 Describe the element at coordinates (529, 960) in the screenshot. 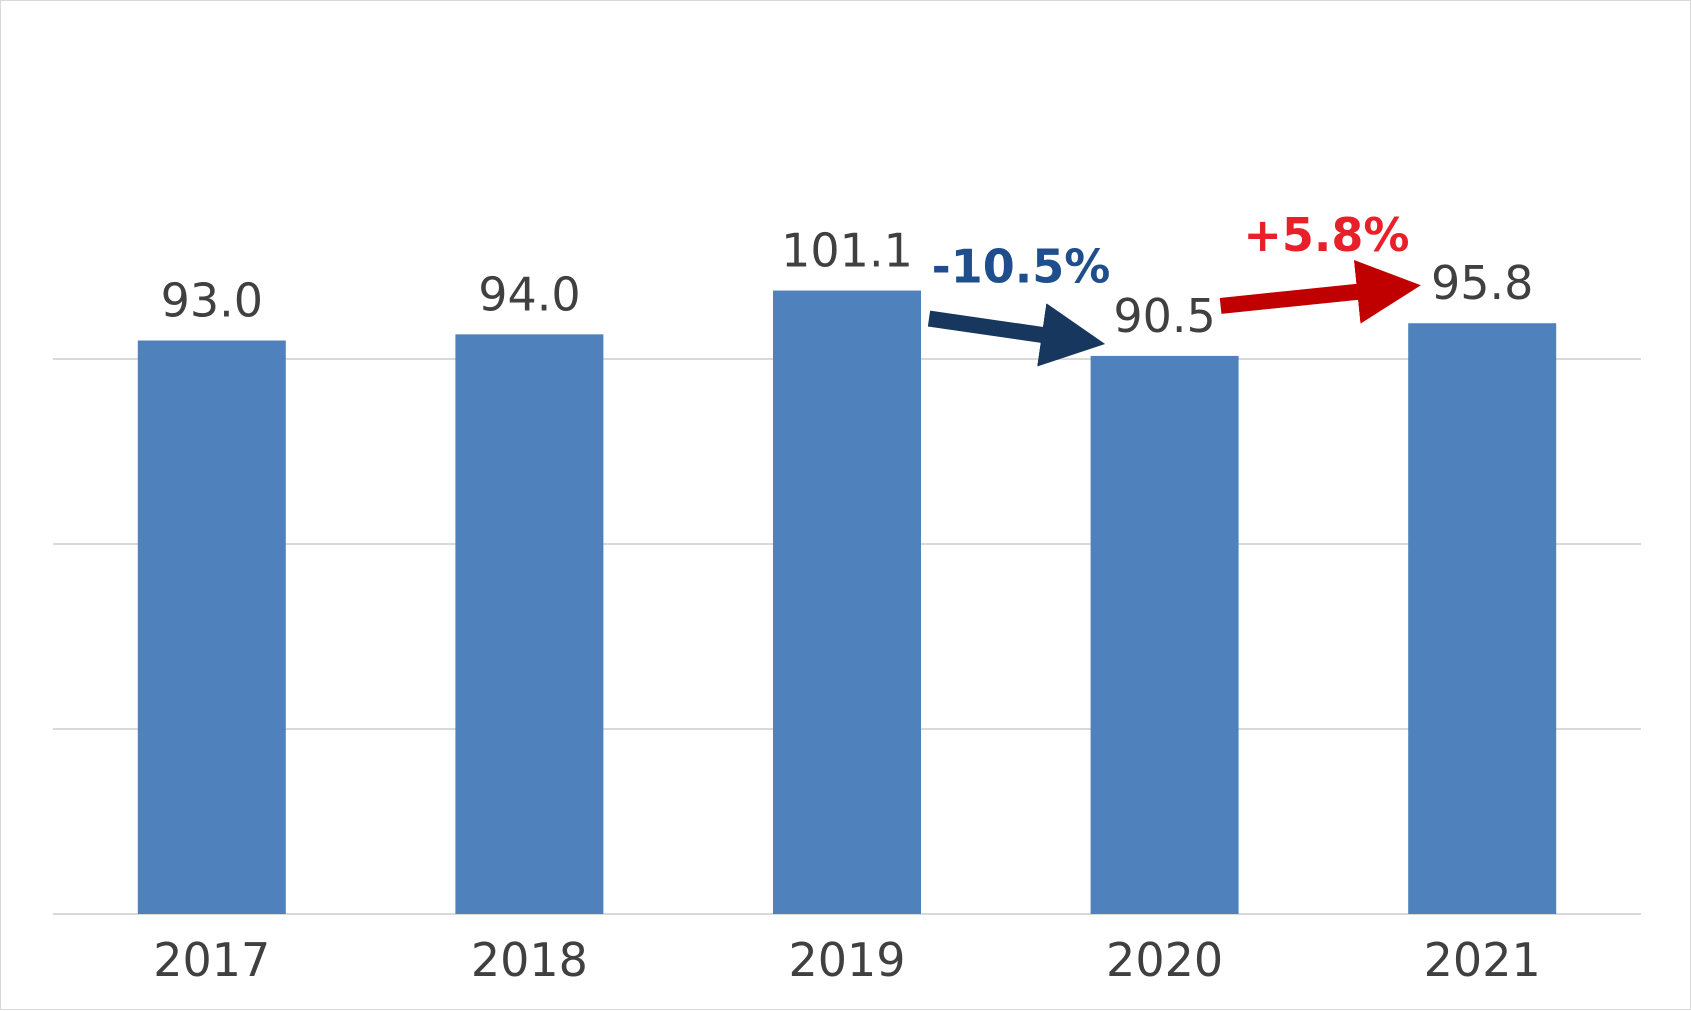

I see `x-tick-label: 2018` at that location.